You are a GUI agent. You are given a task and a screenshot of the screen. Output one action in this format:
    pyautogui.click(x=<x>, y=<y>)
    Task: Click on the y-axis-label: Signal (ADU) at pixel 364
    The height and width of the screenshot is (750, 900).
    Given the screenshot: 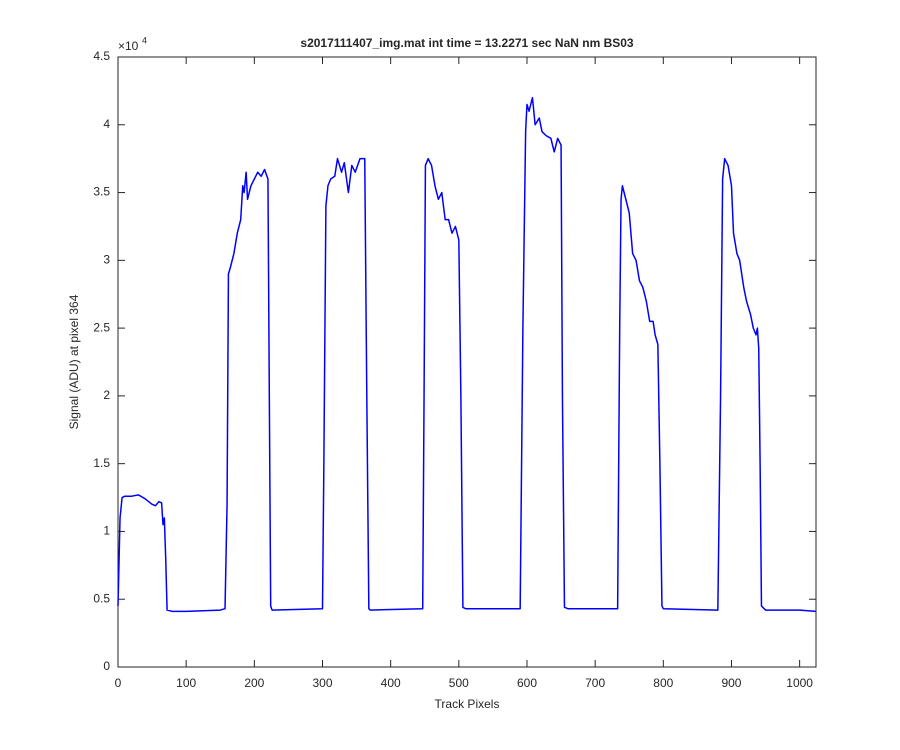 What is the action you would take?
    pyautogui.click(x=74, y=361)
    